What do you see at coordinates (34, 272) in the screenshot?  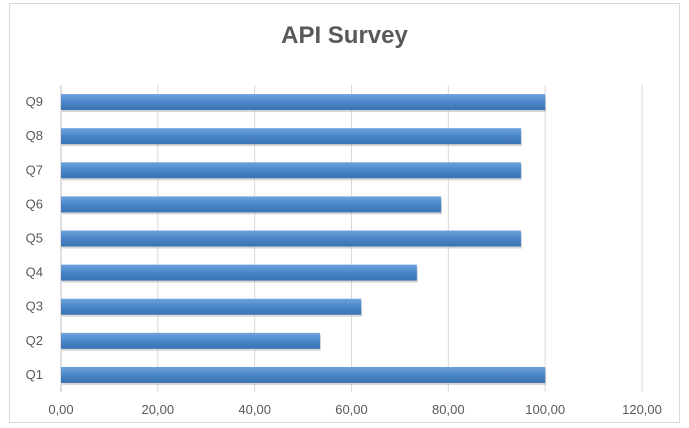 I see `y-tick-label: Q4` at bounding box center [34, 272].